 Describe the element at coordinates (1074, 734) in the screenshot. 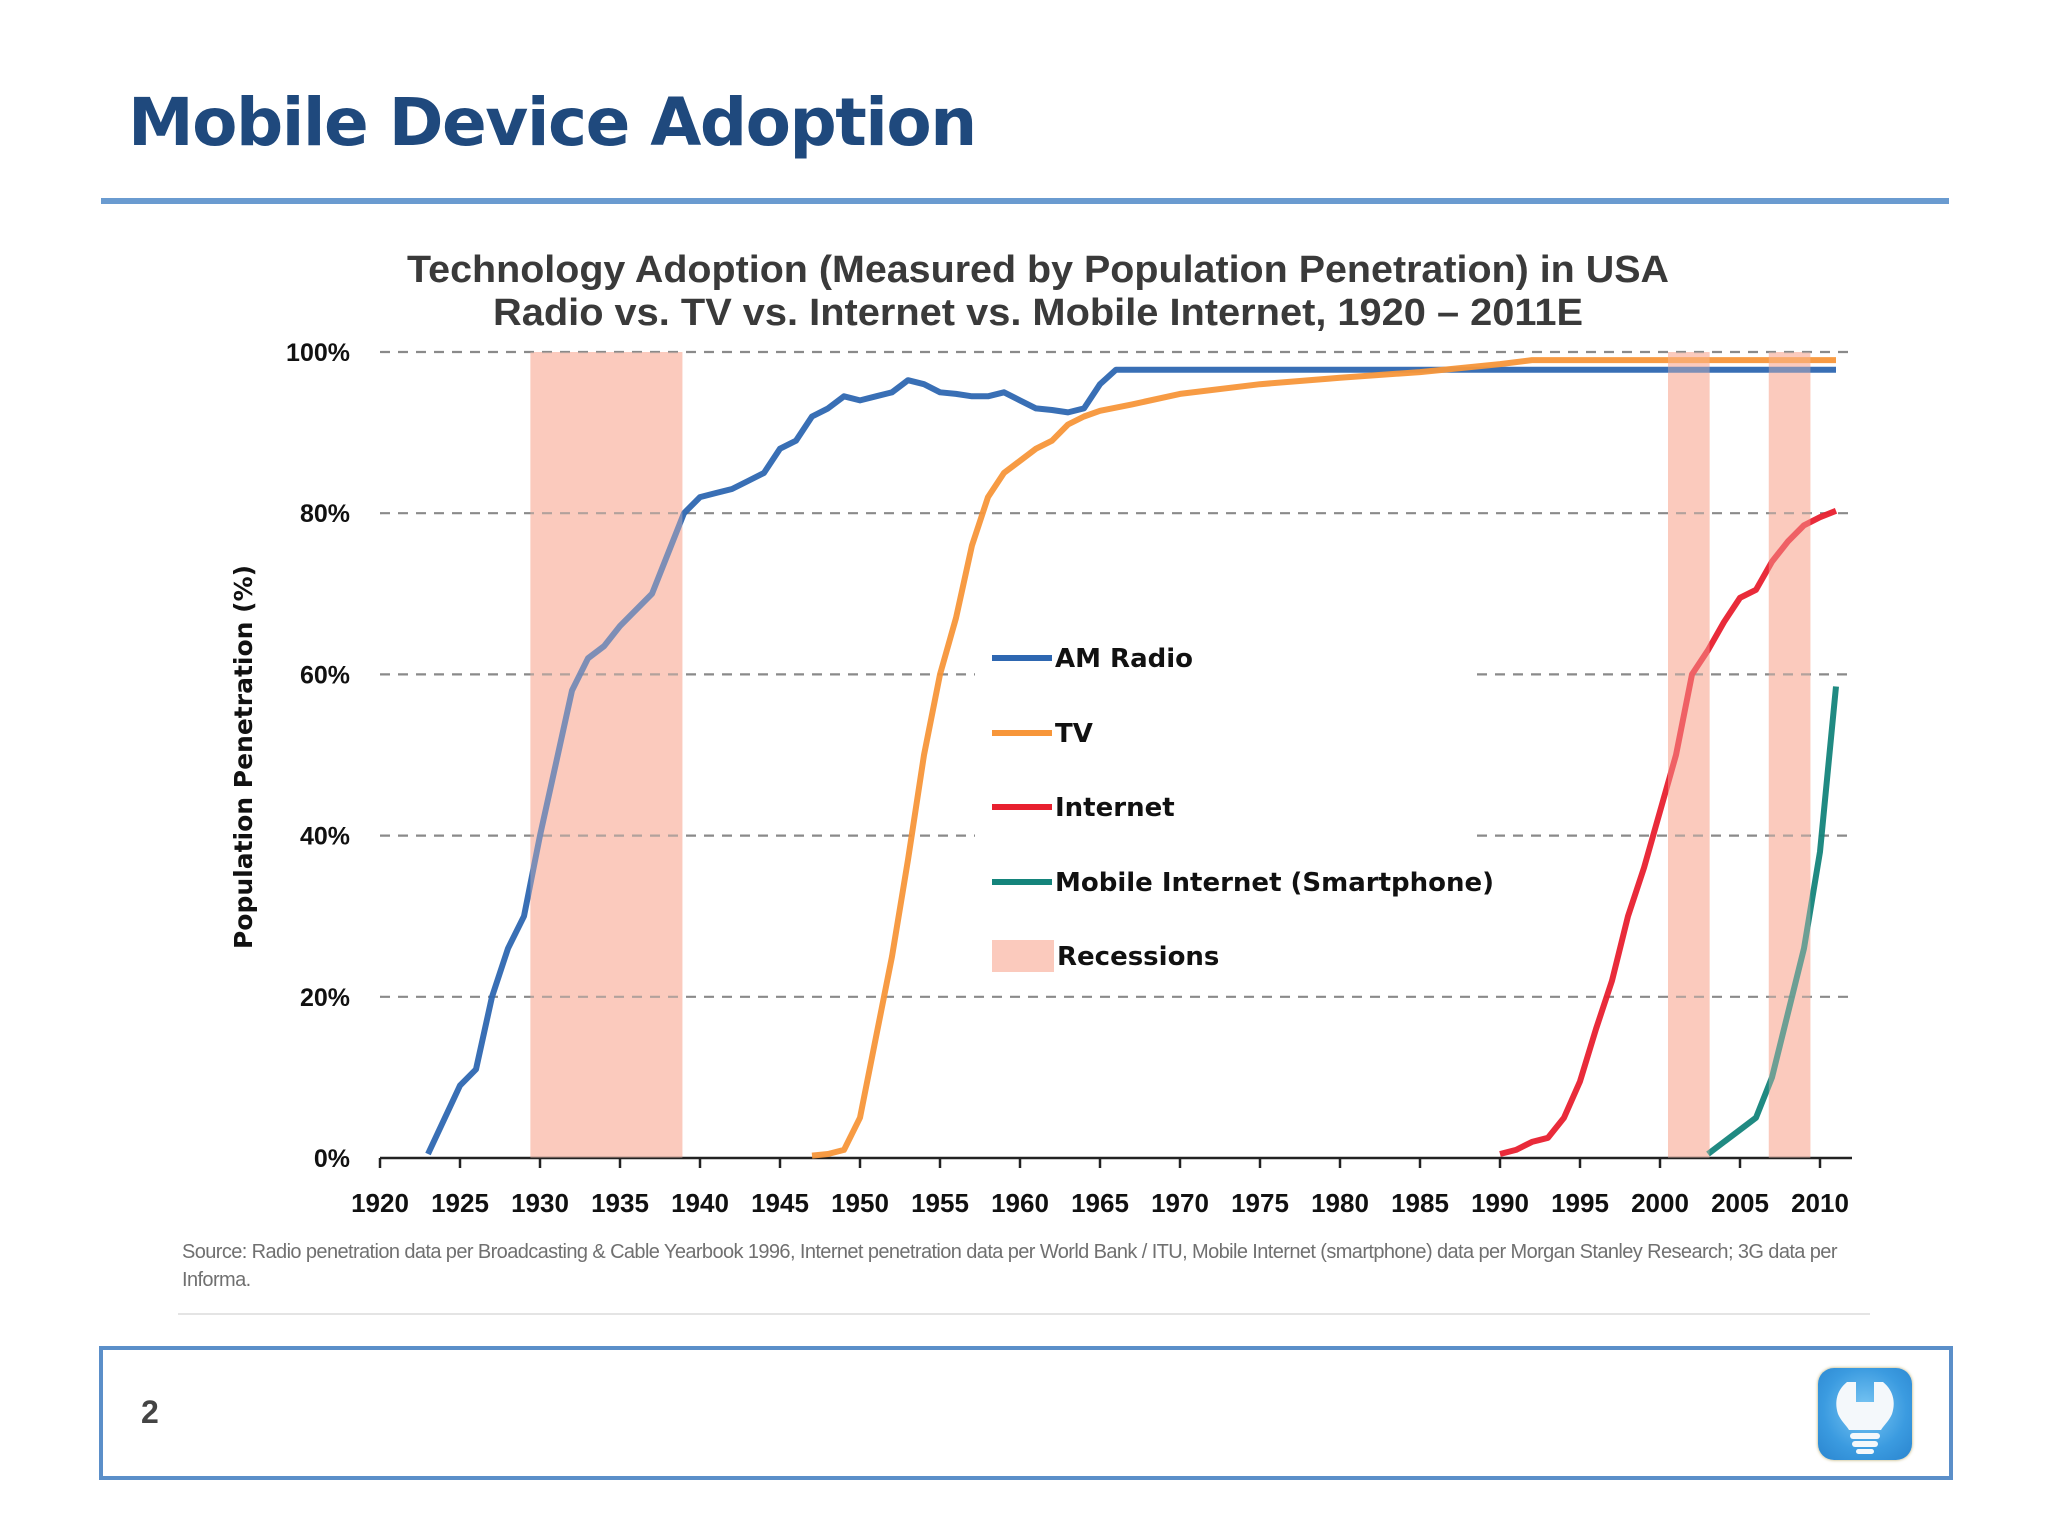

I see `legend-label: TV` at that location.